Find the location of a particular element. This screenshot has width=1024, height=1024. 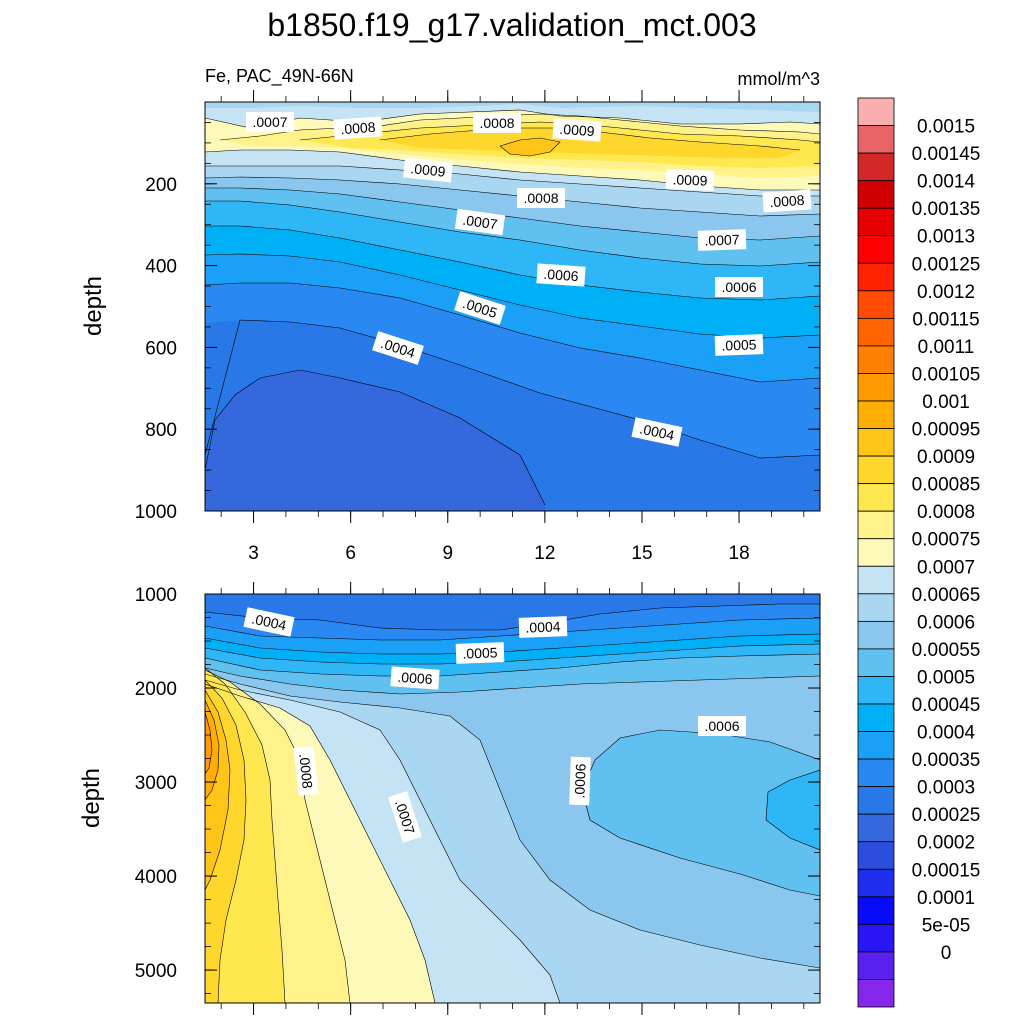

y-tick-label: 200 is located at coordinates (161, 185).